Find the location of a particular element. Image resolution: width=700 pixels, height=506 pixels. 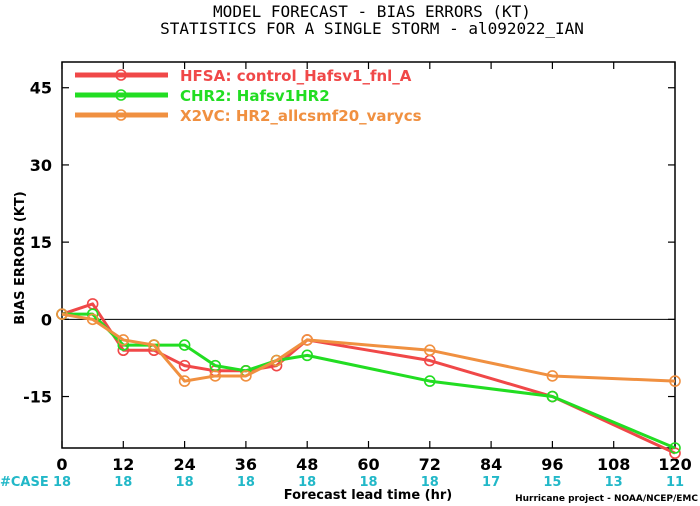

x-axis-label: Forecast lead time (hr) is located at coordinates (368, 495).